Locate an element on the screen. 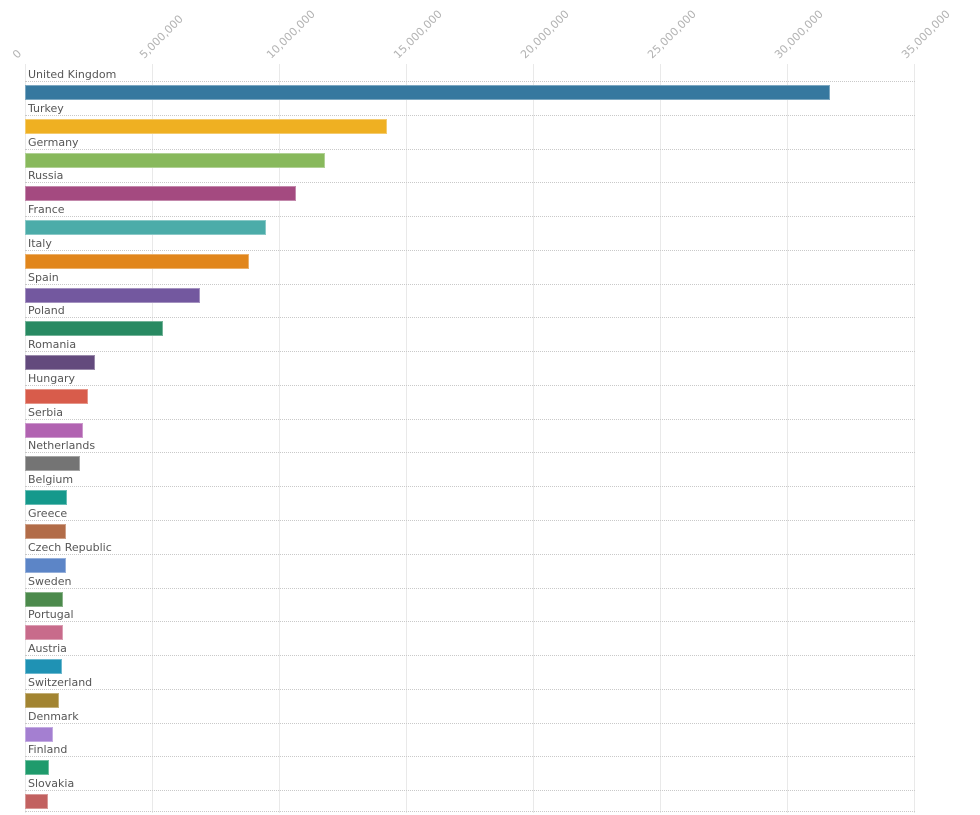 Image resolution: width=980 pixels, height=815 pixels. category-label: Finland is located at coordinates (48, 750).